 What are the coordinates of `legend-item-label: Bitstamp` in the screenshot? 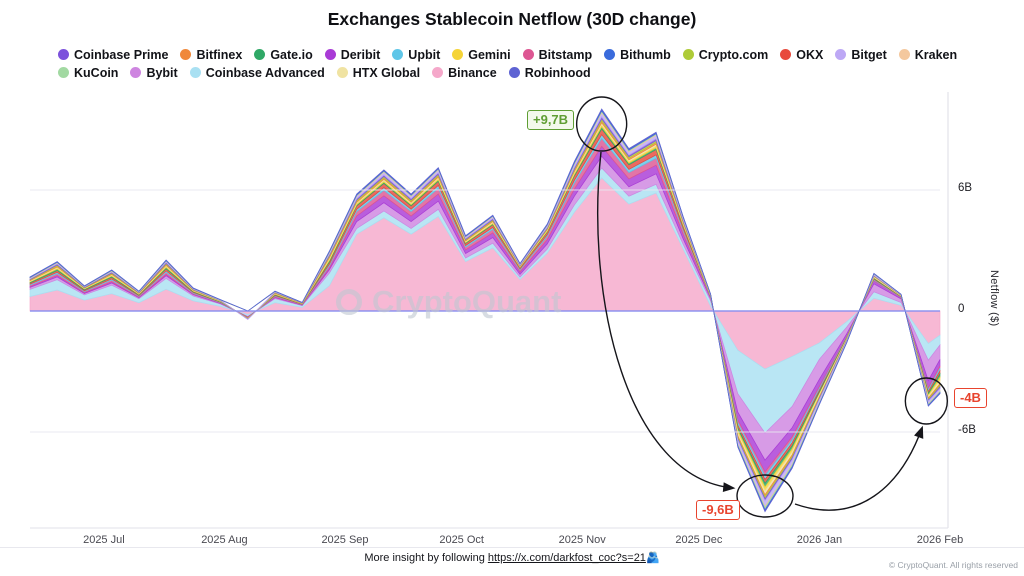 It's located at (565, 54).